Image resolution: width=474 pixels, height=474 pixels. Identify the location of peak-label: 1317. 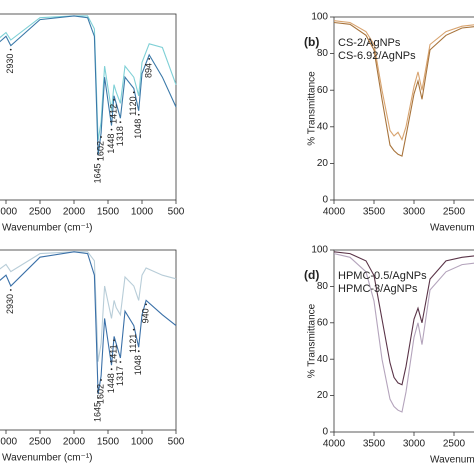
(120, 376).